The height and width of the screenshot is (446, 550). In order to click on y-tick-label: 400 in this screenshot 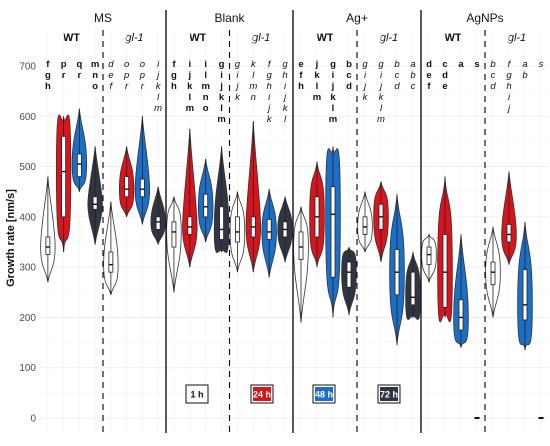, I will do `click(27, 217)`.